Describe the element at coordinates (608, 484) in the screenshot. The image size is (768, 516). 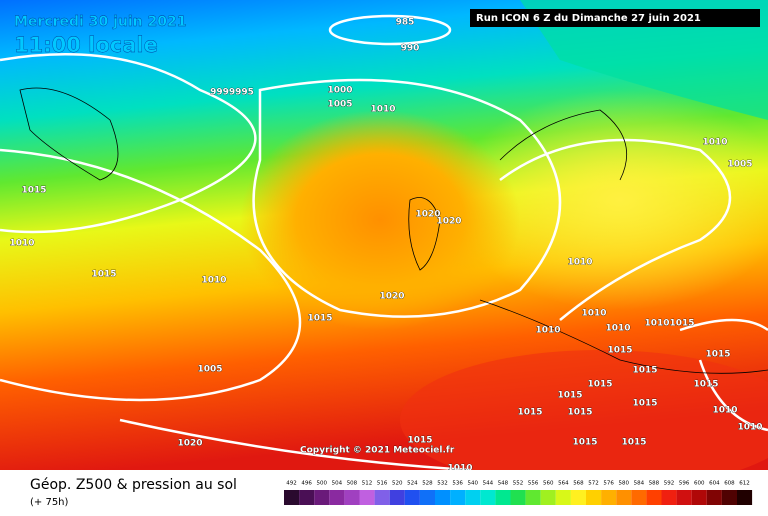
I see `legend-label: 576` at that location.